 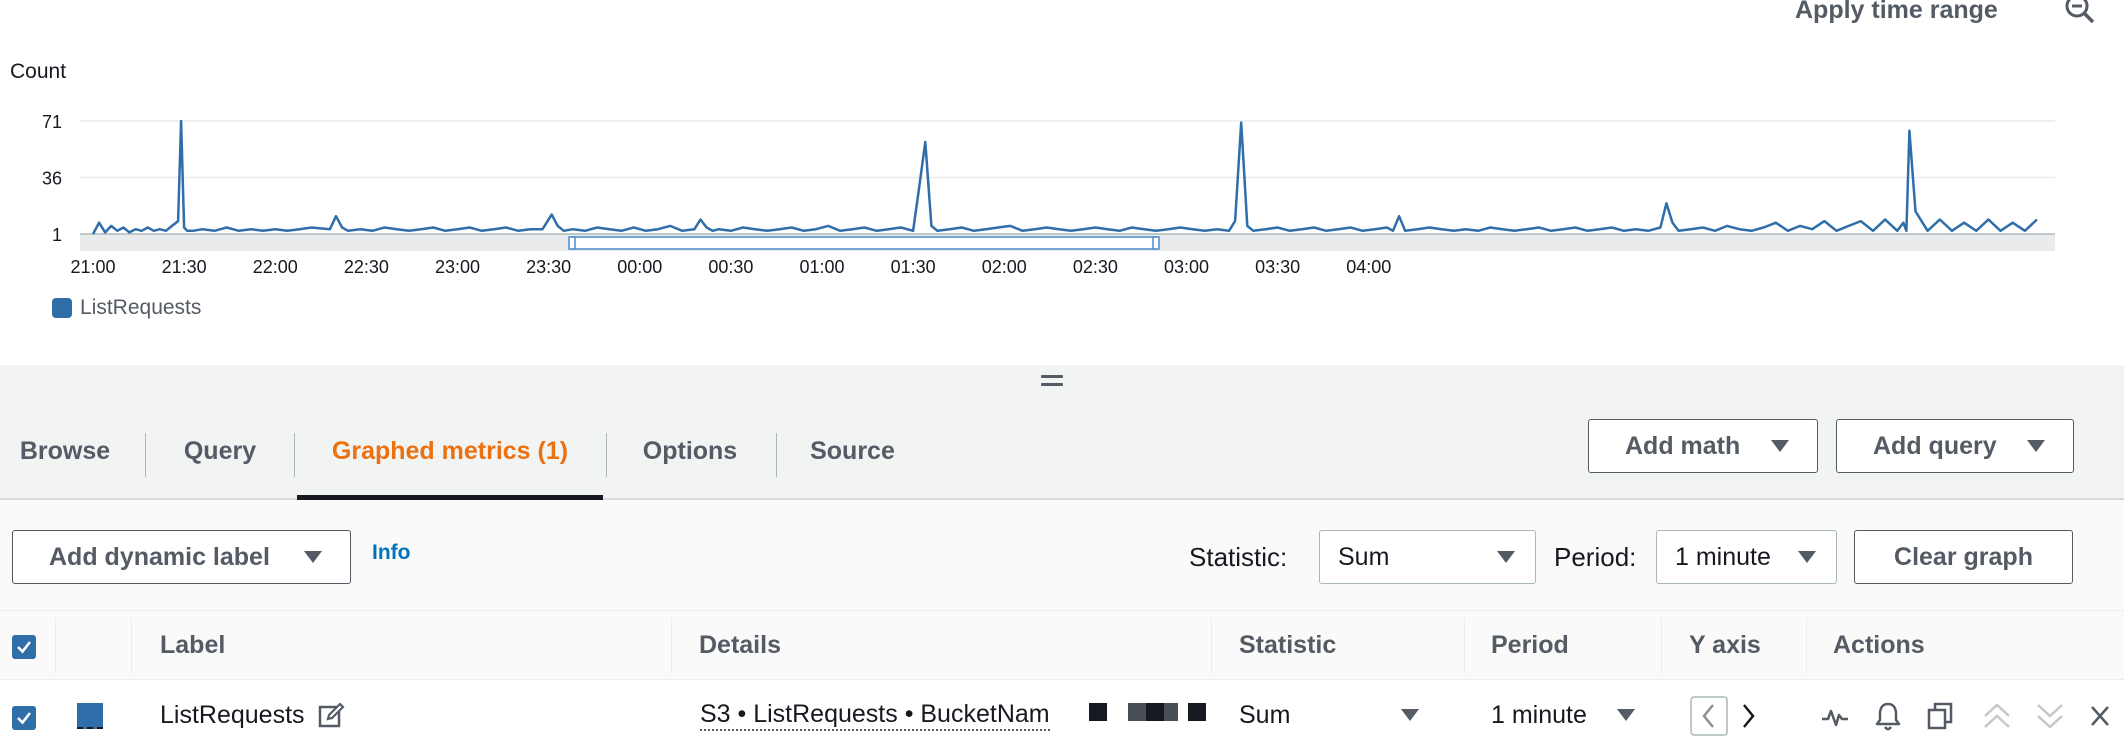 What do you see at coordinates (1288, 644) in the screenshot?
I see `column-header-statistic: Statistic` at bounding box center [1288, 644].